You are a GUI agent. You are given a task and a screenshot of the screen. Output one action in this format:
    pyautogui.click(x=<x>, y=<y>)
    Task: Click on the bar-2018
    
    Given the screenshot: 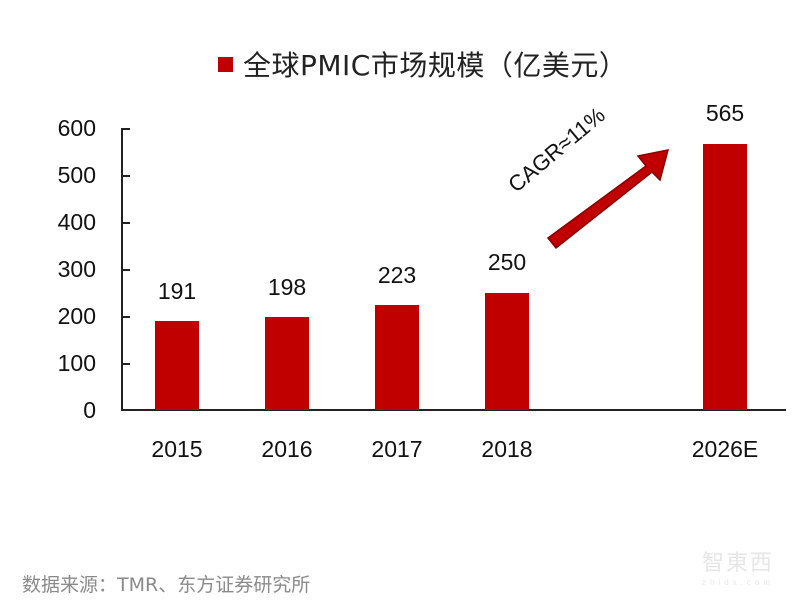 What is the action you would take?
    pyautogui.click(x=507, y=351)
    